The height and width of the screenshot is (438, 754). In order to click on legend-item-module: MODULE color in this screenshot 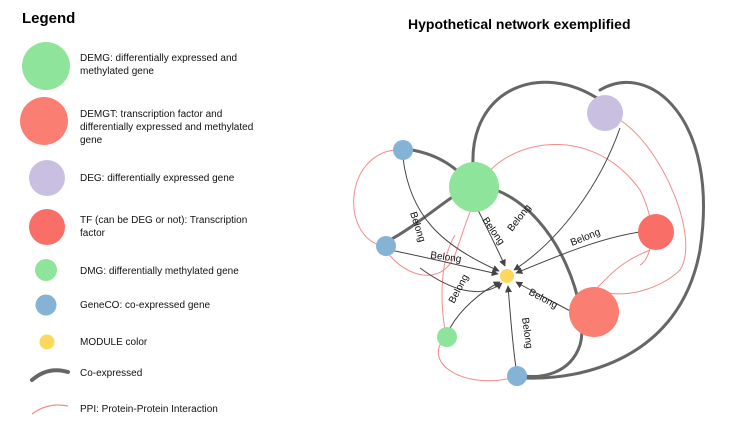, I will do `click(165, 351)`.